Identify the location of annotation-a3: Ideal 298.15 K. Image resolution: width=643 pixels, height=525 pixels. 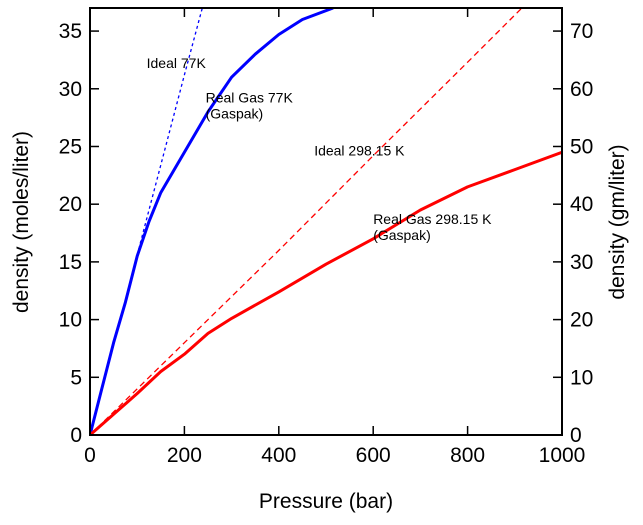
(359, 151).